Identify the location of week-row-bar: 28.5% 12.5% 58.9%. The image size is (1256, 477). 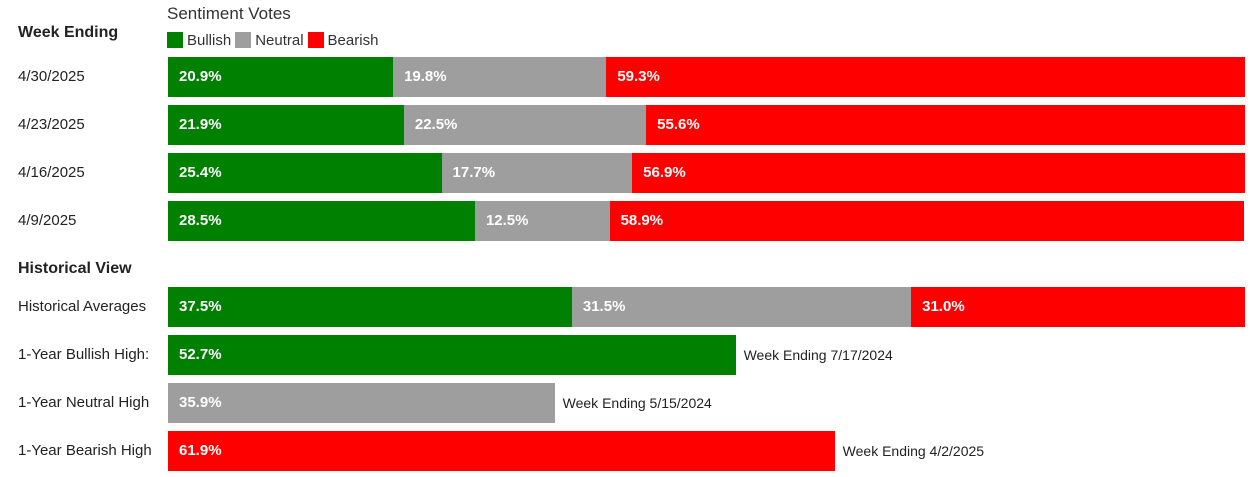
(706, 221).